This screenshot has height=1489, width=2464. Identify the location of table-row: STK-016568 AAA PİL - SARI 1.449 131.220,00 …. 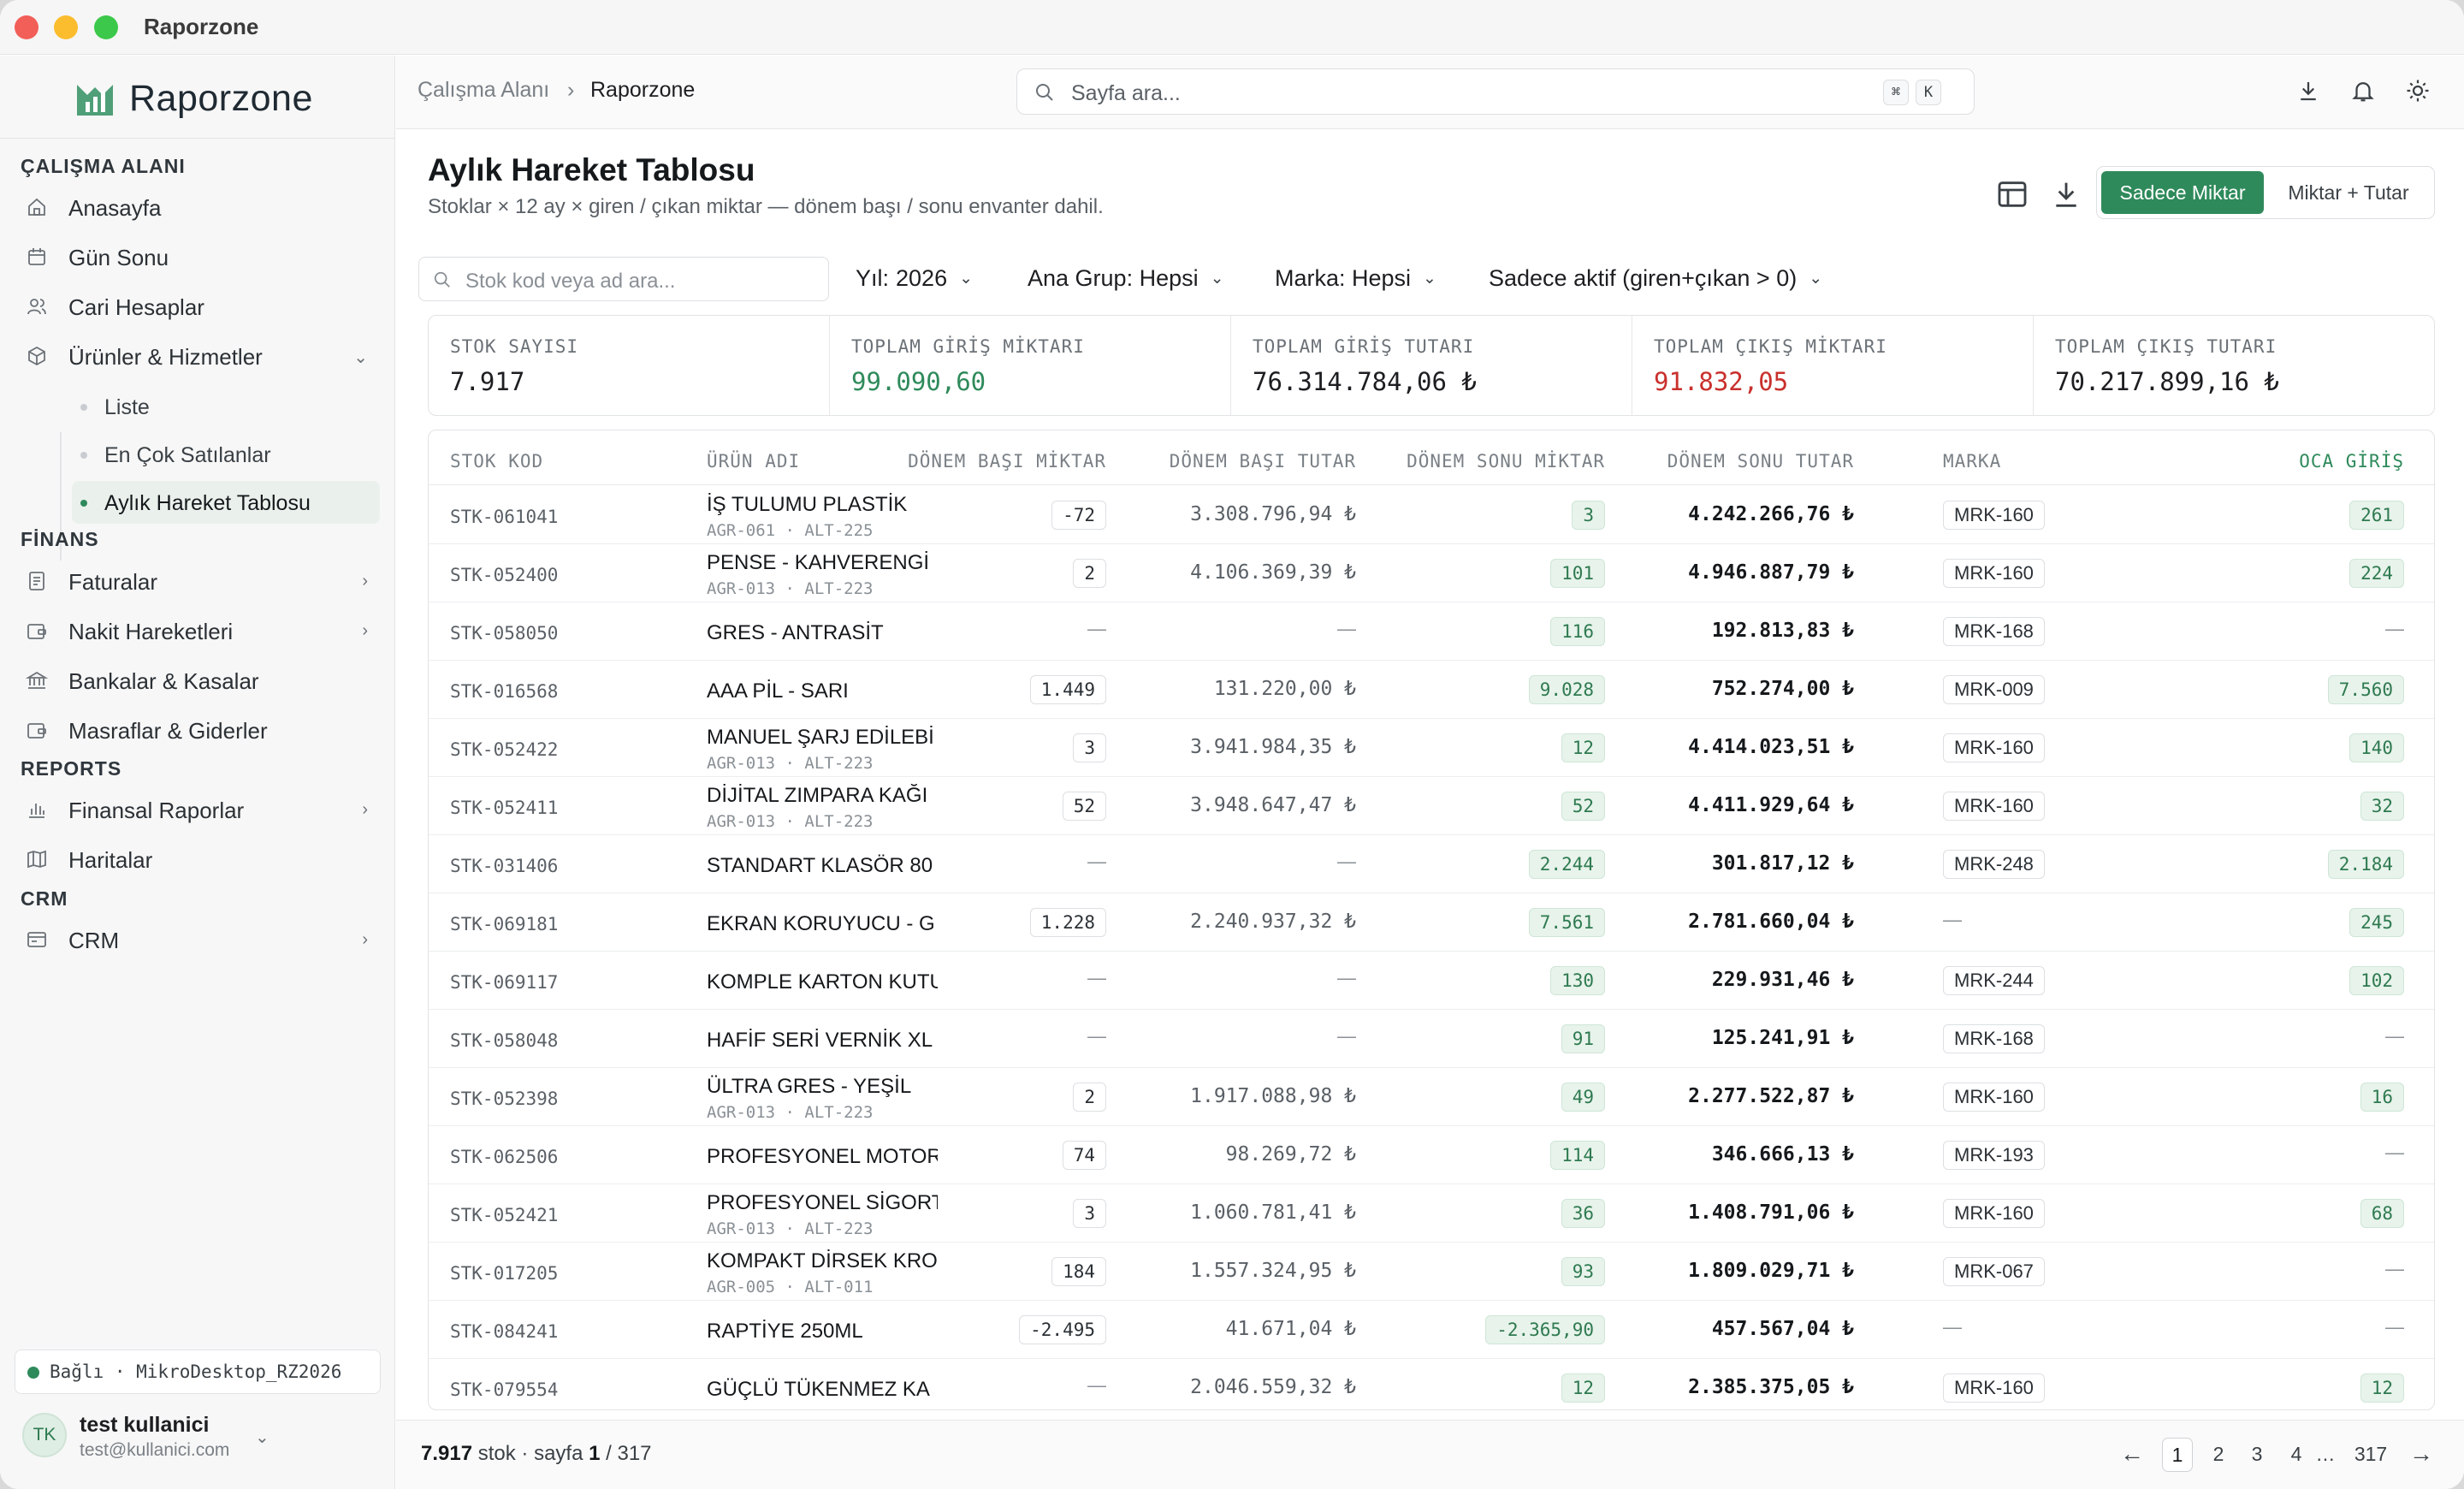
(1431, 690).